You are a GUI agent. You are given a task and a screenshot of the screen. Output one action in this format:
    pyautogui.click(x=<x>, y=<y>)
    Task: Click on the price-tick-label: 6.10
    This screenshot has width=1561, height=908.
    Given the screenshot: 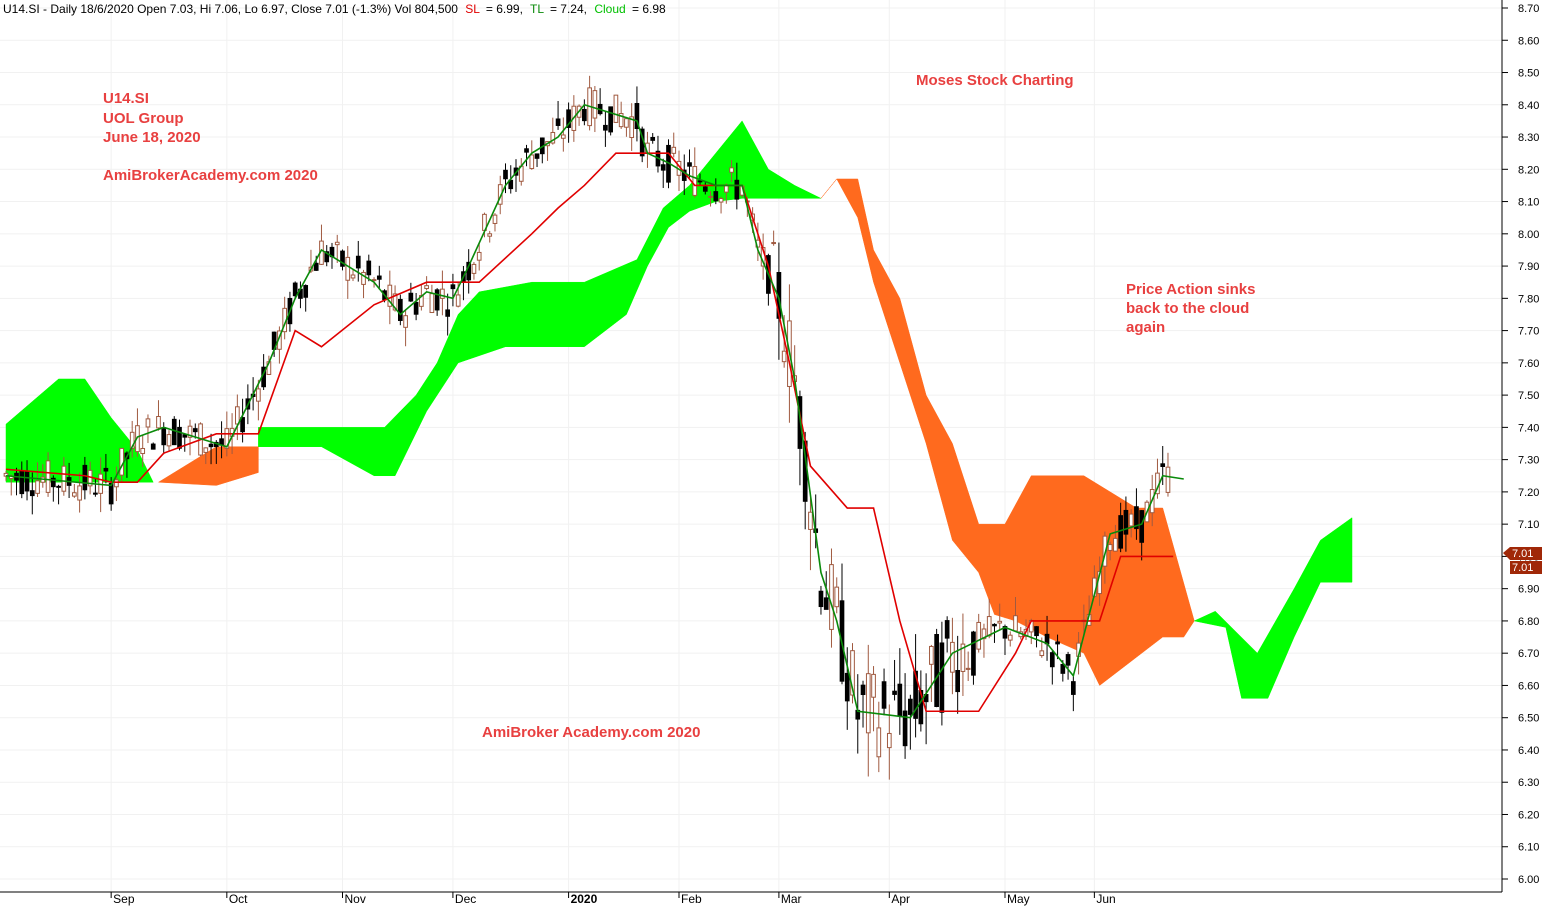 What is the action you would take?
    pyautogui.click(x=1528, y=848)
    